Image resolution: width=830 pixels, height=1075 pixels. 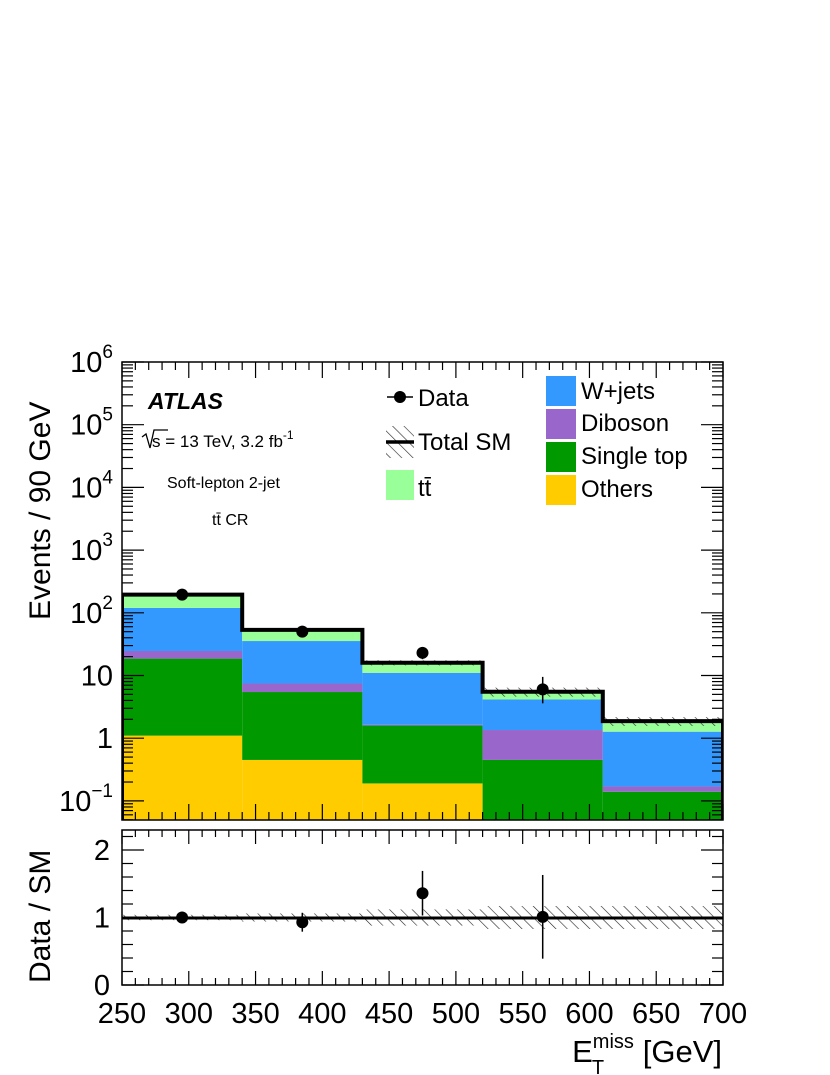 What do you see at coordinates (91, 611) in the screenshot?
I see `main-y-tick-label-4: 10²` at bounding box center [91, 611].